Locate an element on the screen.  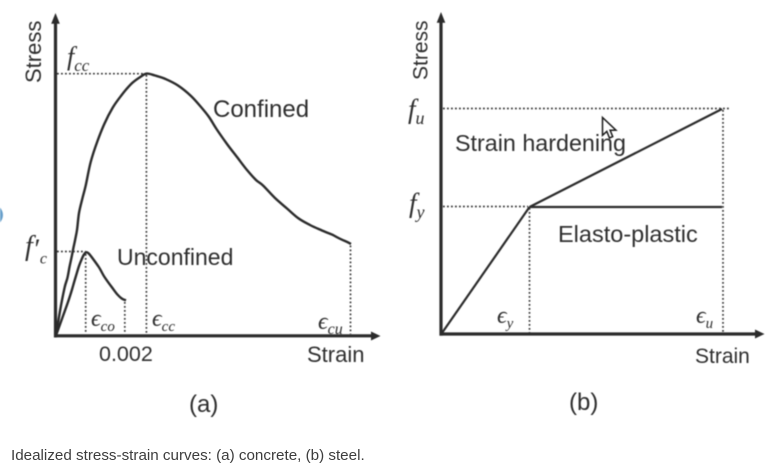
svg-text: 0.002 is located at coordinates (126, 354).